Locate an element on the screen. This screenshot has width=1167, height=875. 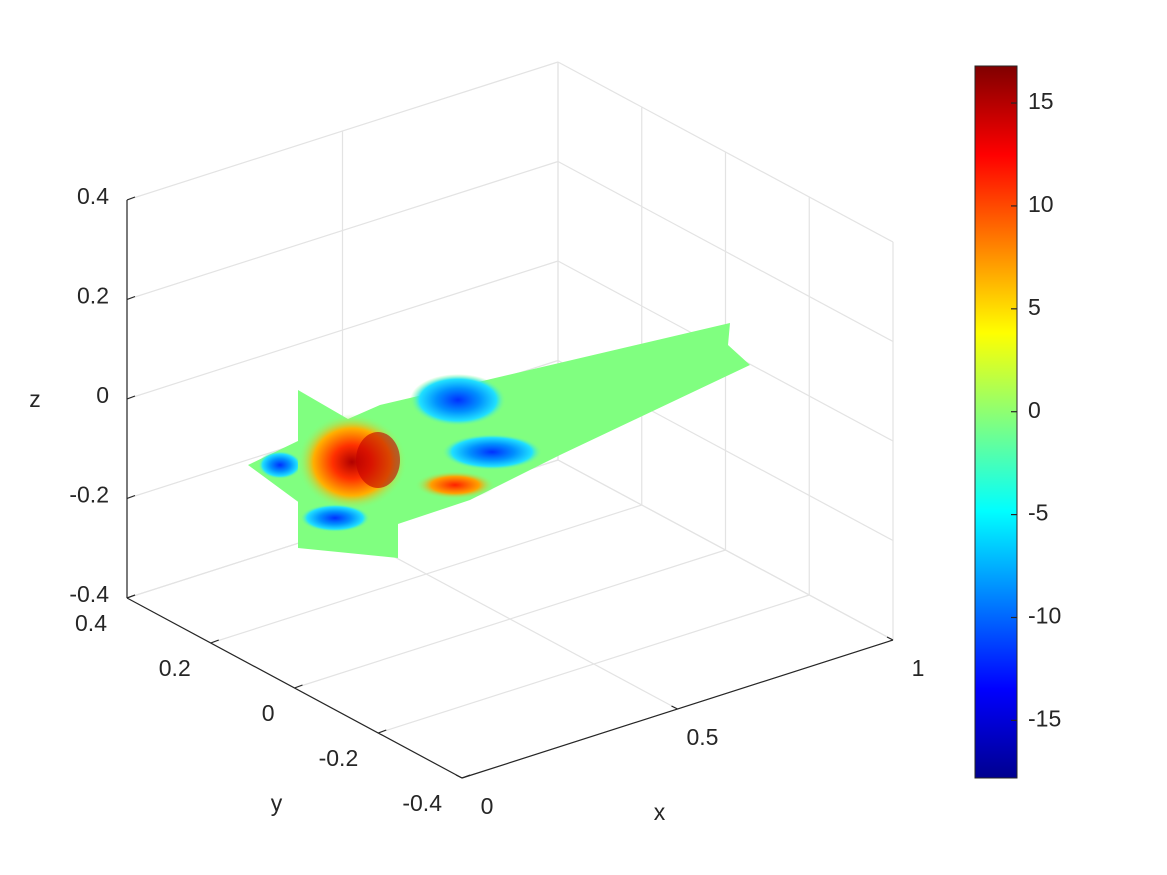
colorbar-tick-label: 5 is located at coordinates (1034, 307).